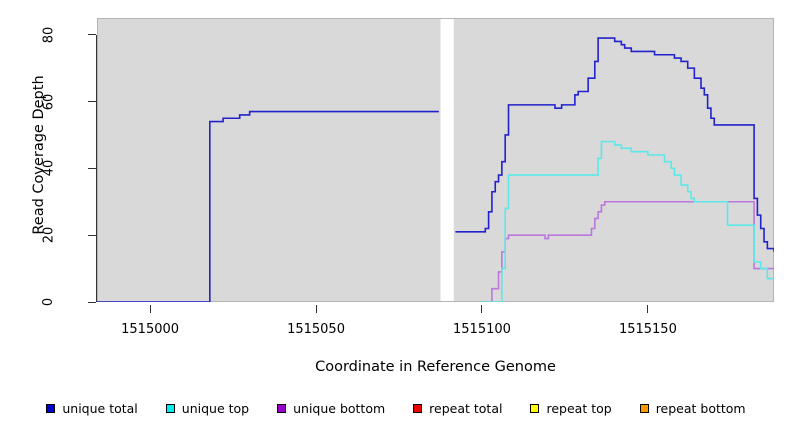 The image size is (792, 432). Describe the element at coordinates (700, 408) in the screenshot. I see `legend-label: repeat bottom` at that location.